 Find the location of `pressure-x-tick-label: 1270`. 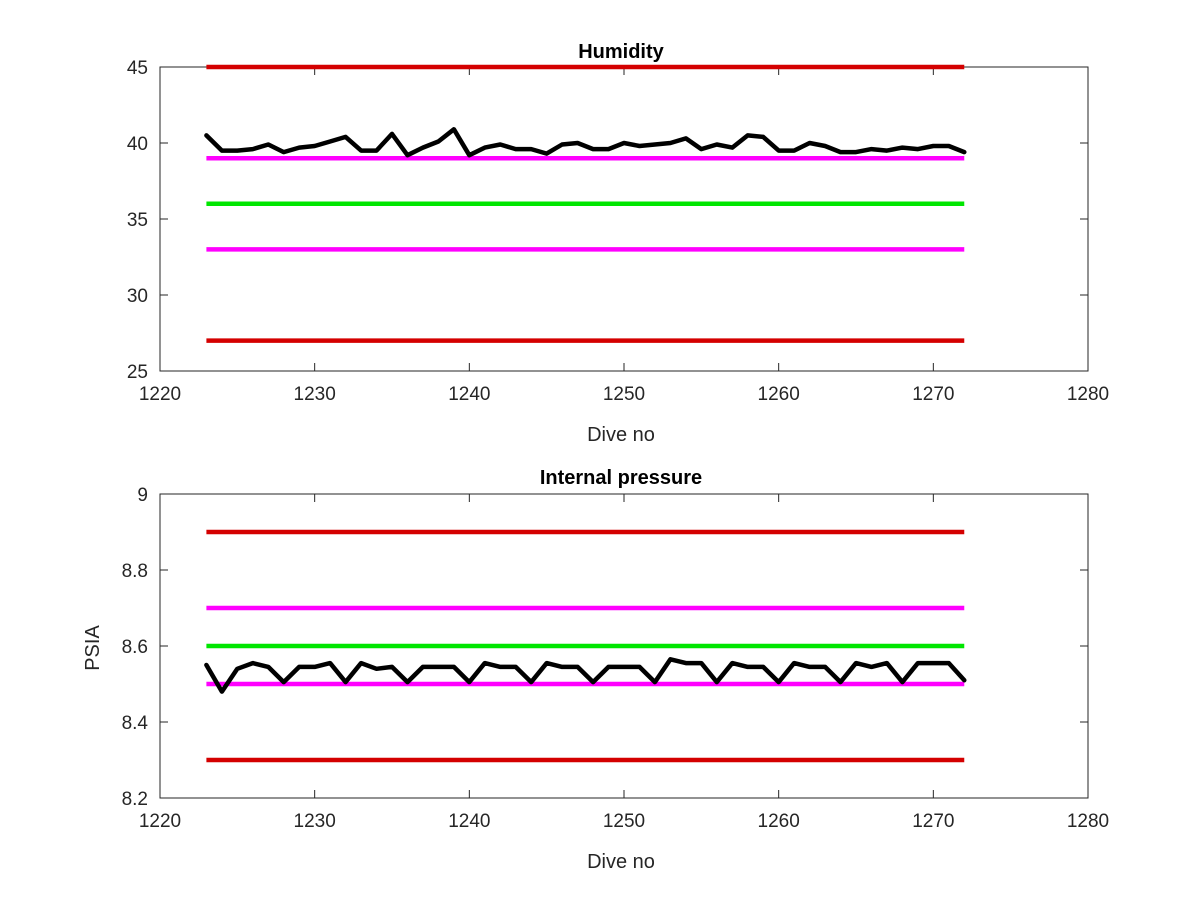

pressure-x-tick-label: 1270 is located at coordinates (933, 821).